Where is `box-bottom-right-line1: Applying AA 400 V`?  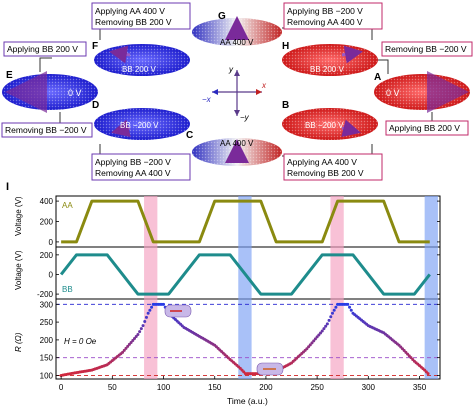 box-bottom-right-line1: Applying AA 400 V is located at coordinates (322, 162).